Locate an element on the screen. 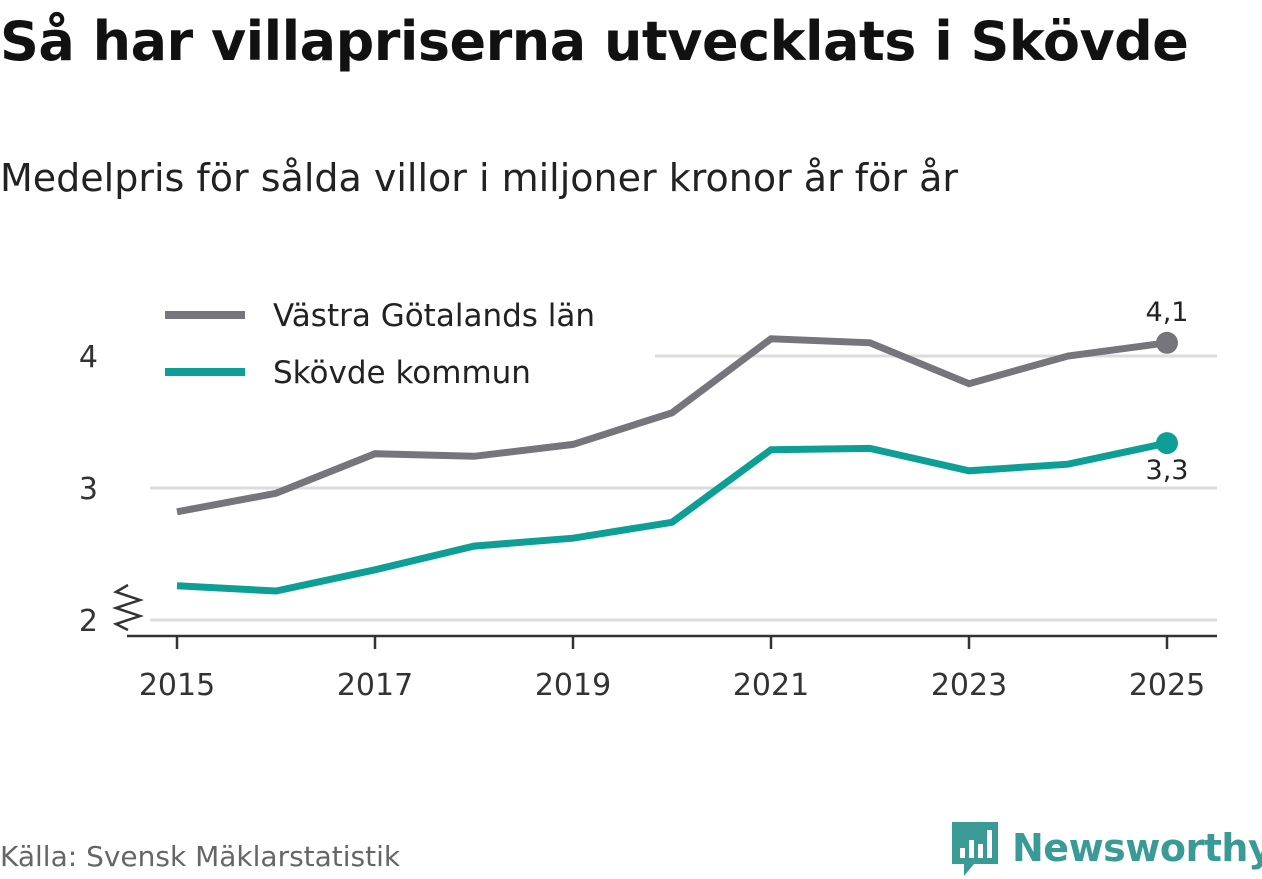  legend-background is located at coordinates (402, 347).